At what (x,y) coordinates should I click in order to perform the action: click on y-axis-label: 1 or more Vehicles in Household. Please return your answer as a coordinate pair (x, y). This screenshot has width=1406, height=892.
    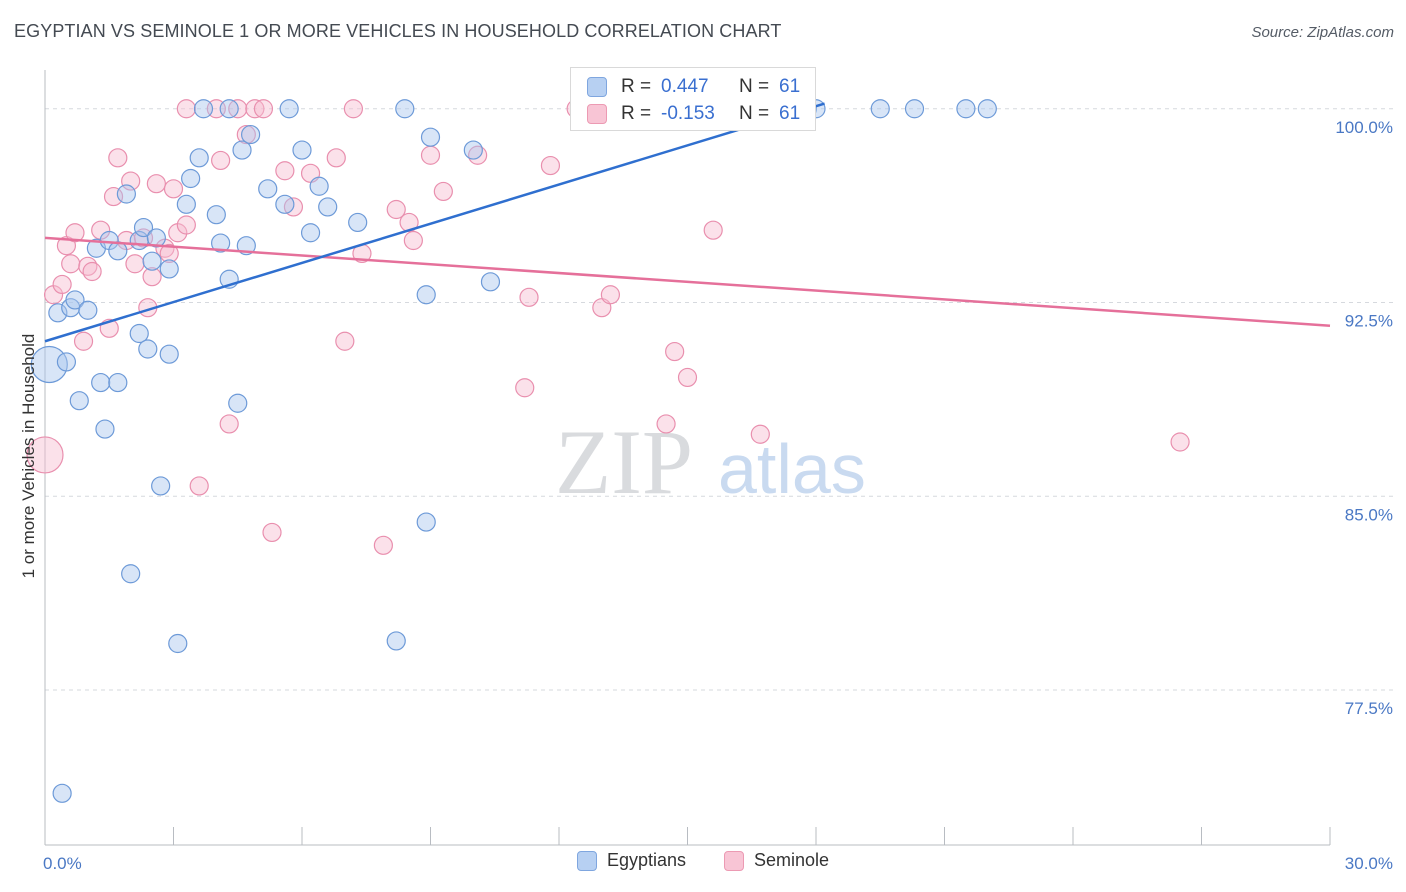
    Looking at the image, I should click on (28, 456).